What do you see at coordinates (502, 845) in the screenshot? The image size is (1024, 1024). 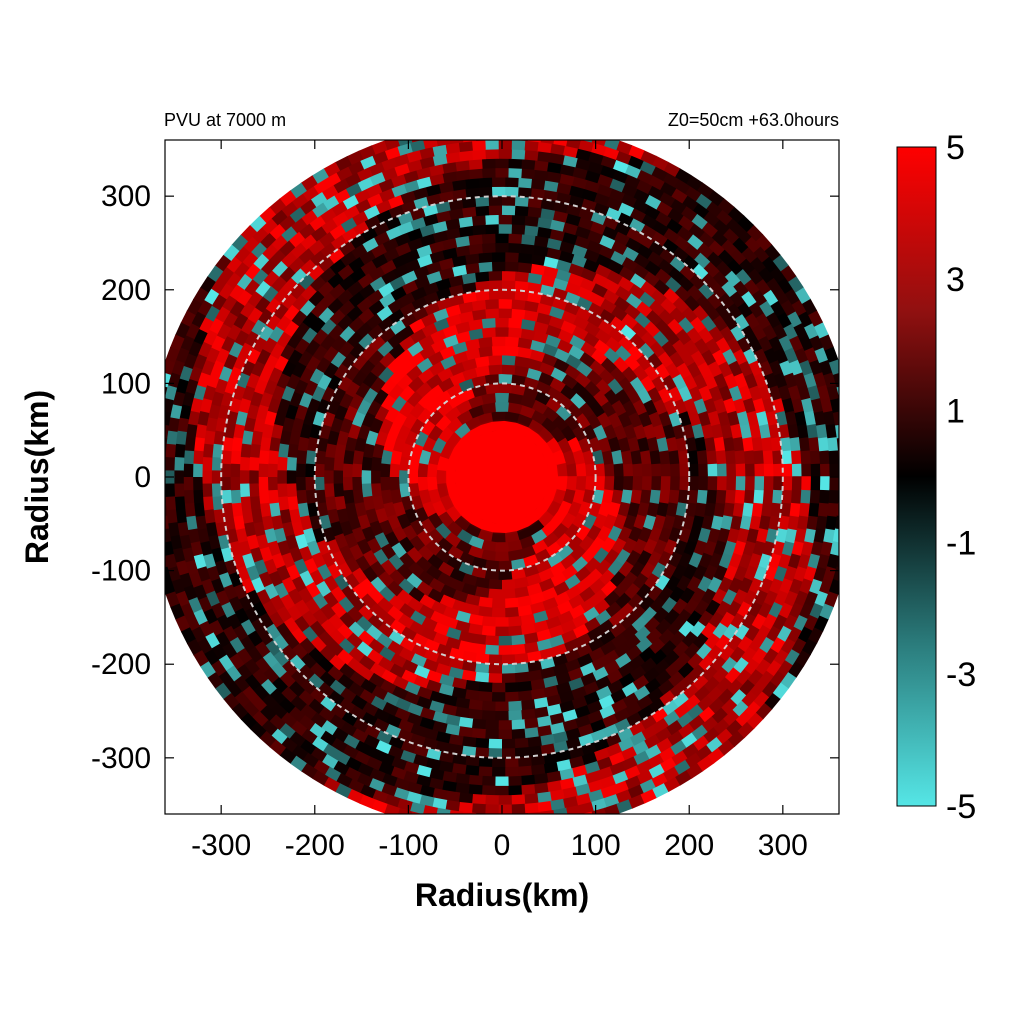 I see `x-tick-label: 0` at bounding box center [502, 845].